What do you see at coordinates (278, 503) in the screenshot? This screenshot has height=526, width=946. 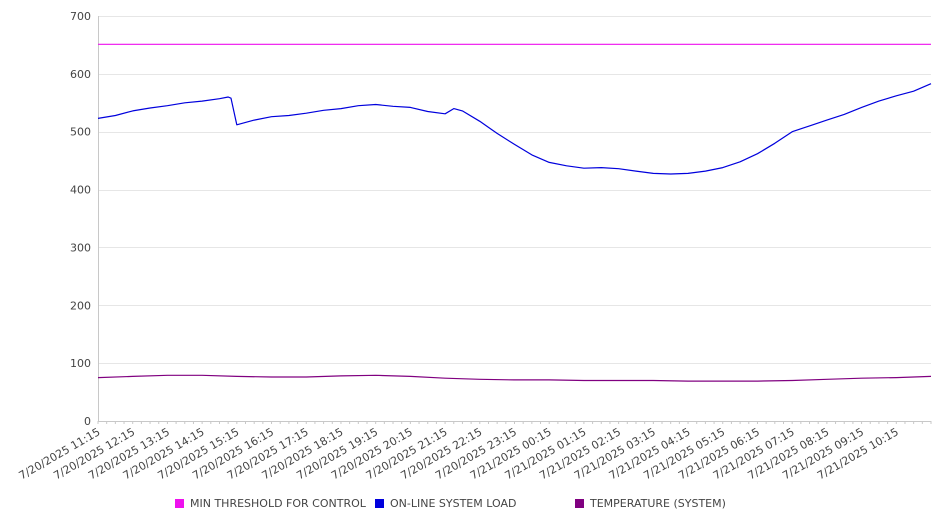 I see `legend-label: MIN THRESHOLD FOR CONTROL` at bounding box center [278, 503].